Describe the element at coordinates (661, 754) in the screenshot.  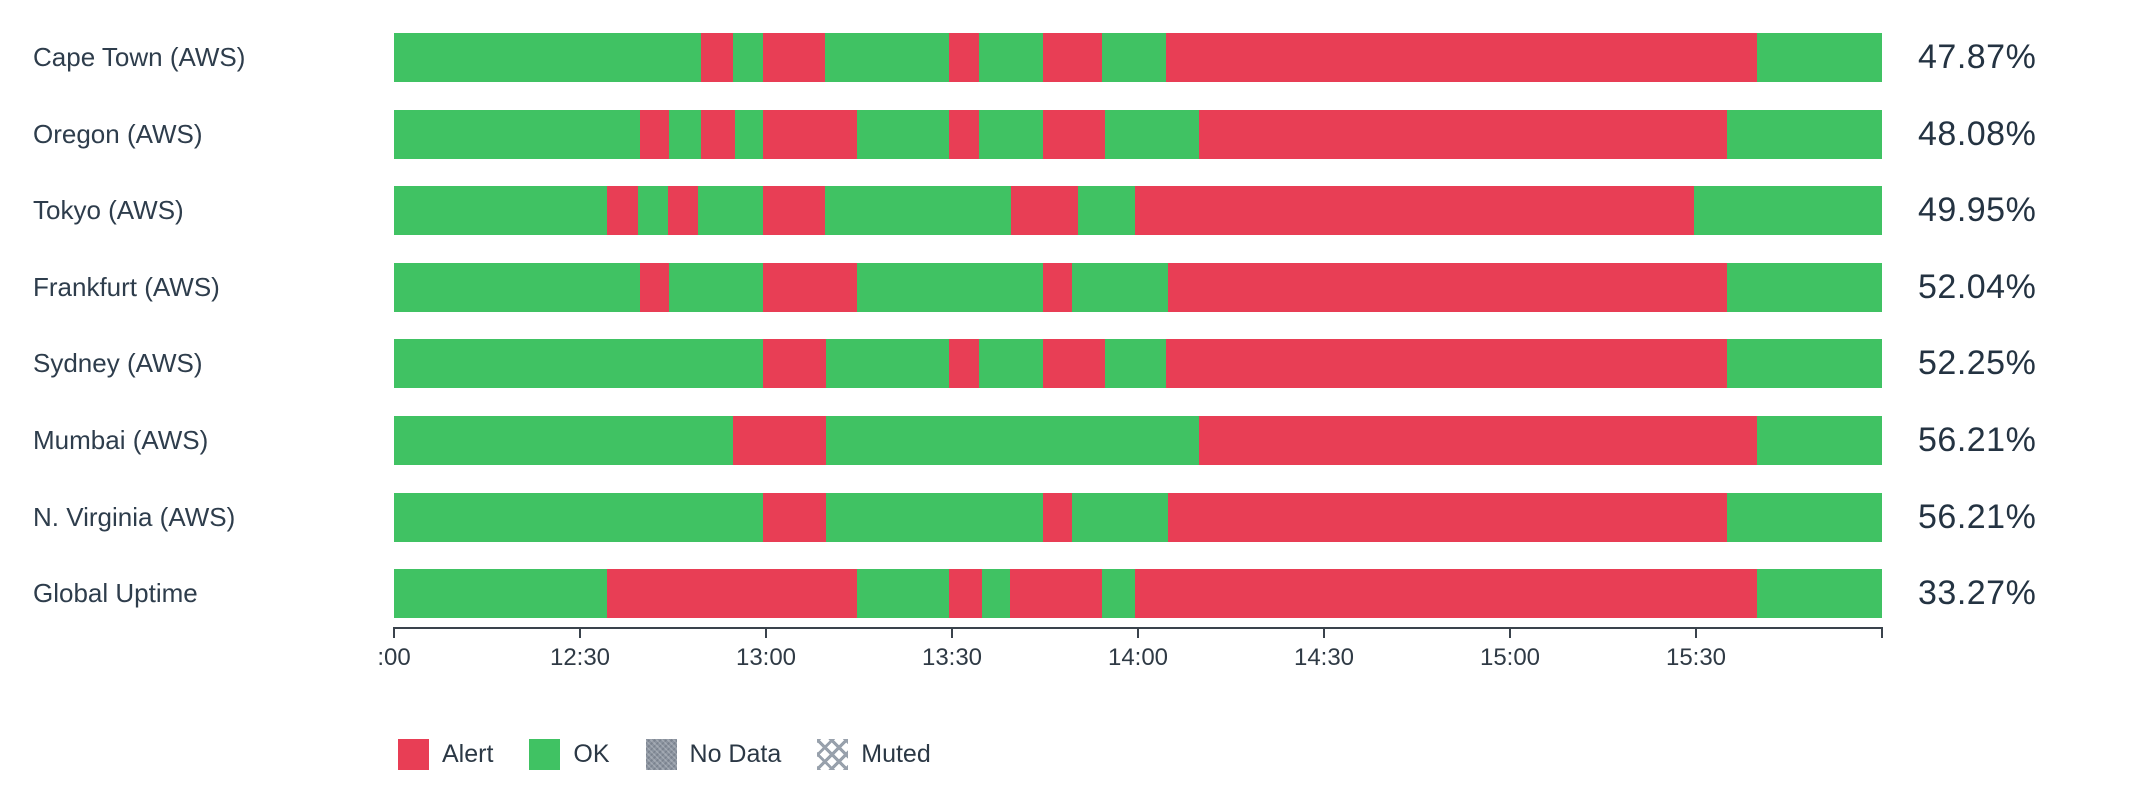
I see `legend-swatch-nodata-icon` at that location.